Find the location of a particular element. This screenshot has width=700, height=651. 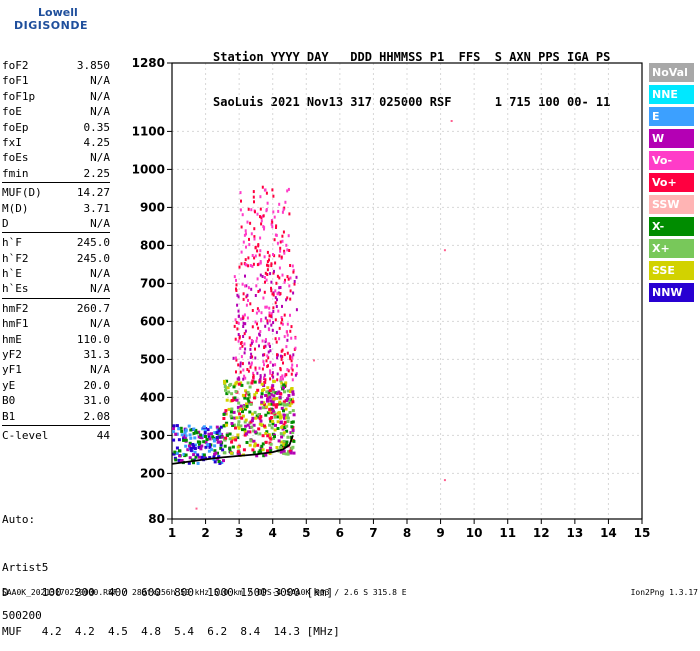

x-tick-label: 6 is located at coordinates (340, 533).